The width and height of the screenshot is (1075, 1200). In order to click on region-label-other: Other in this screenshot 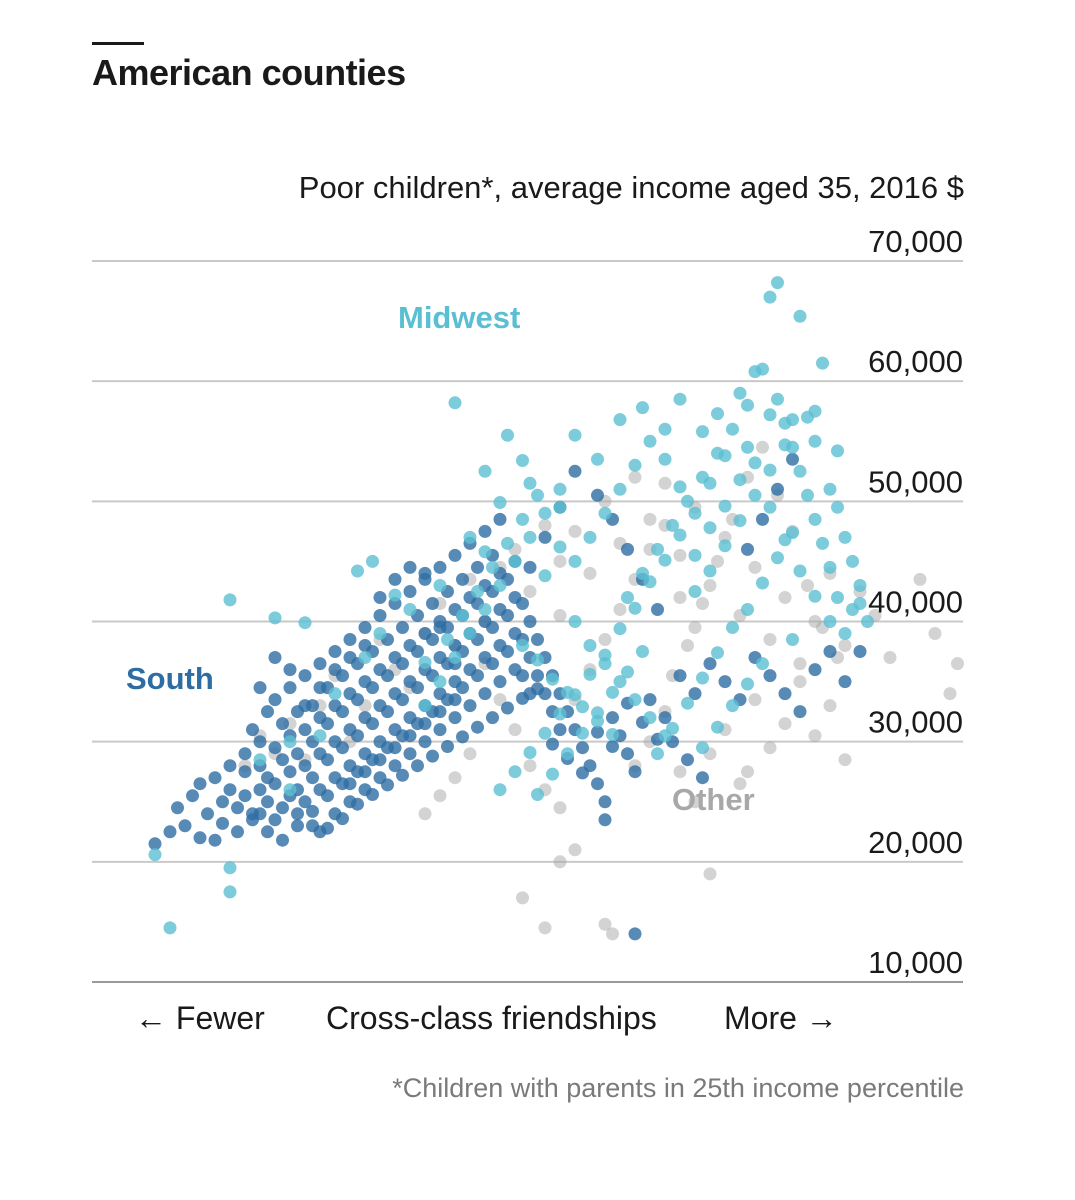, I will do `click(713, 799)`.